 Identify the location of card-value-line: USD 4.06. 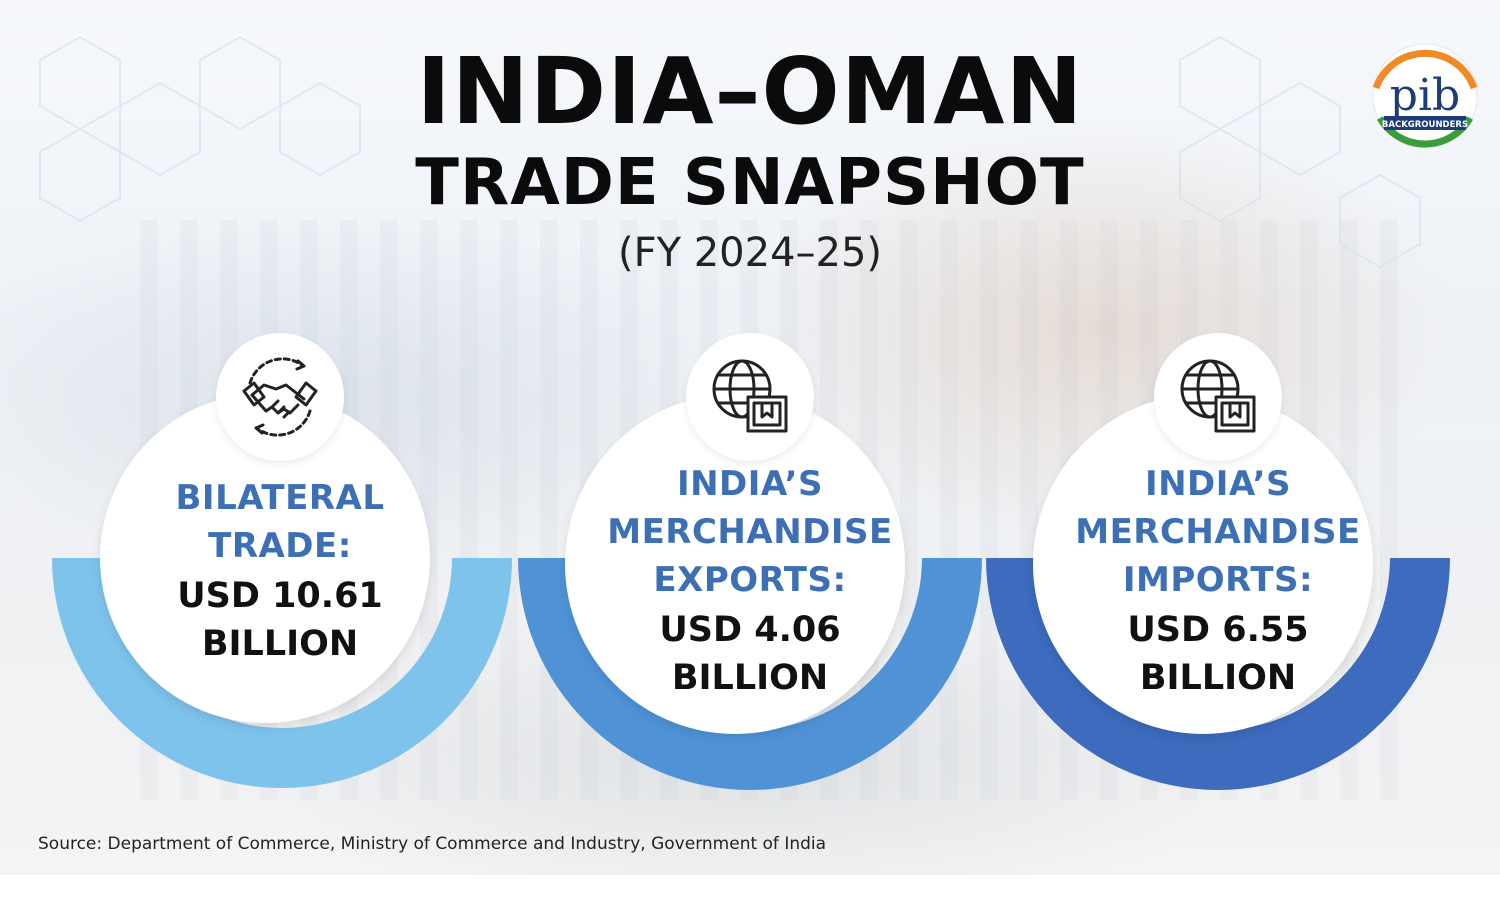
(750, 630).